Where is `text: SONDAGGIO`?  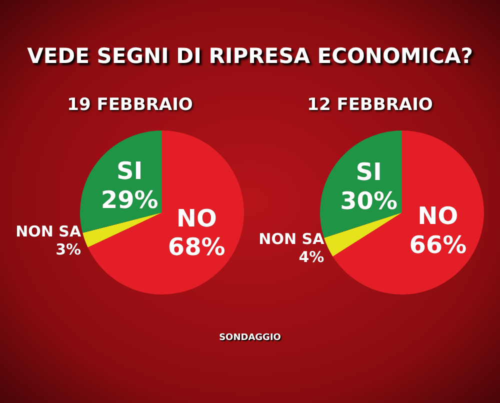
text: SONDAGGIO is located at coordinates (250, 338).